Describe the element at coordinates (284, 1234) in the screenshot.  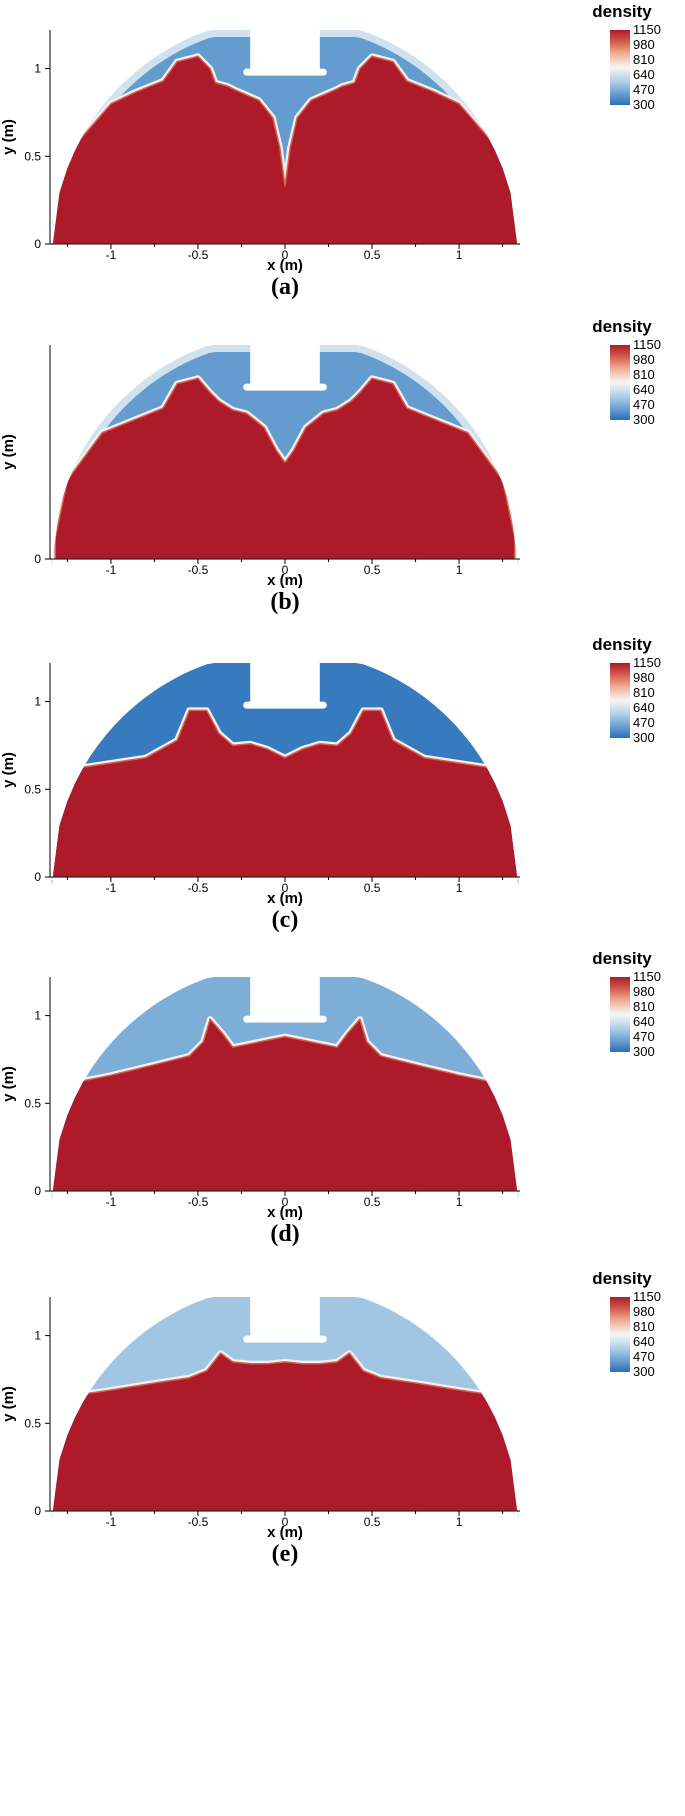
I see `panel-caption: (d)` at that location.